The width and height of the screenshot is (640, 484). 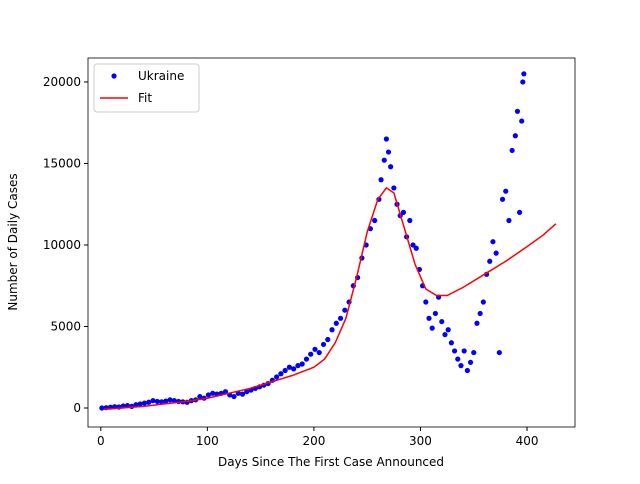 What do you see at coordinates (145, 98) in the screenshot?
I see `legend-label: Fit` at bounding box center [145, 98].